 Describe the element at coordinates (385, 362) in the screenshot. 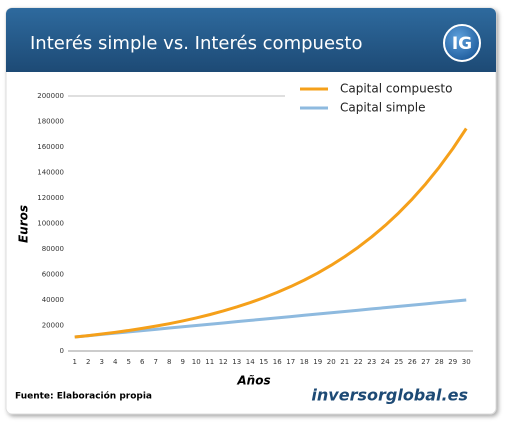

I see `x-tick-label: 24` at that location.